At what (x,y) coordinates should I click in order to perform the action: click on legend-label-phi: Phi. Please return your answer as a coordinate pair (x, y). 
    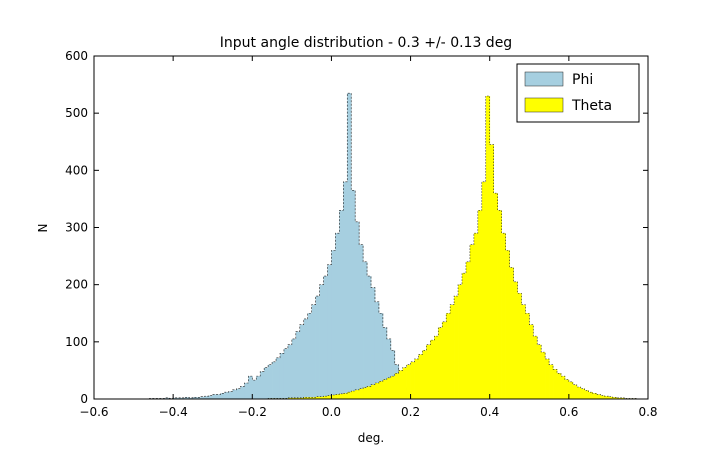
    Looking at the image, I should click on (582, 80).